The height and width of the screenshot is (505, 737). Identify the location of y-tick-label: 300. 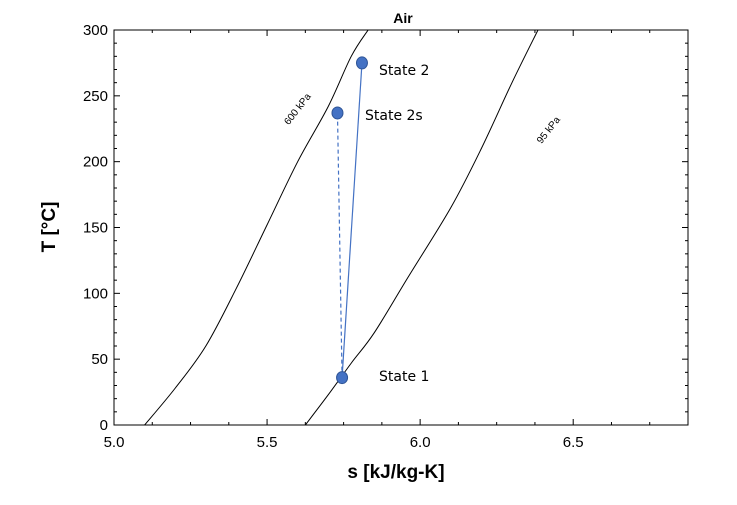
(95, 30).